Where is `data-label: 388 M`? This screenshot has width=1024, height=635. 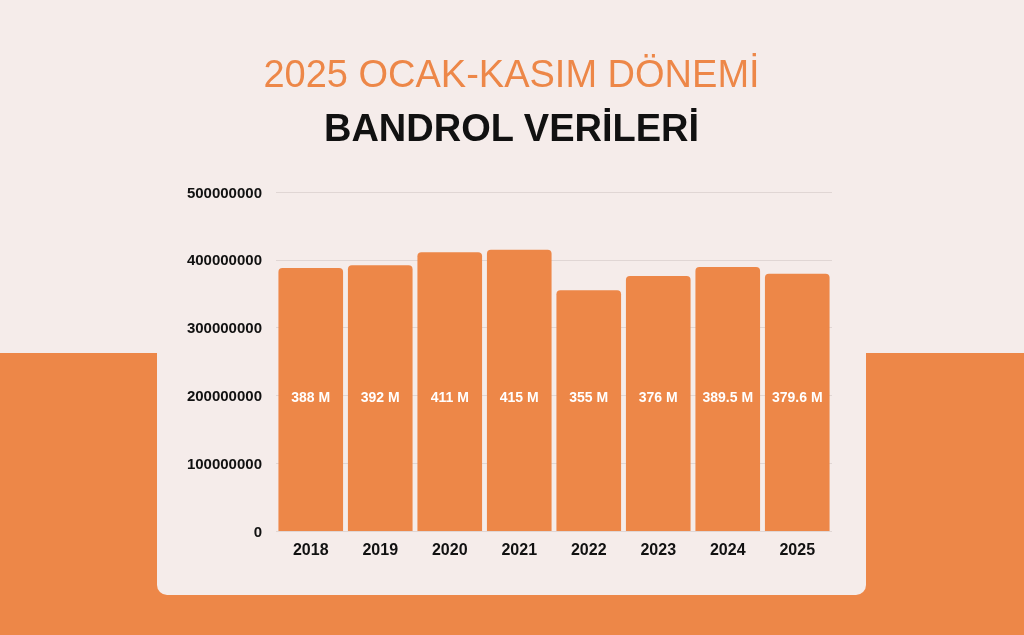
data-label: 388 M is located at coordinates (311, 397).